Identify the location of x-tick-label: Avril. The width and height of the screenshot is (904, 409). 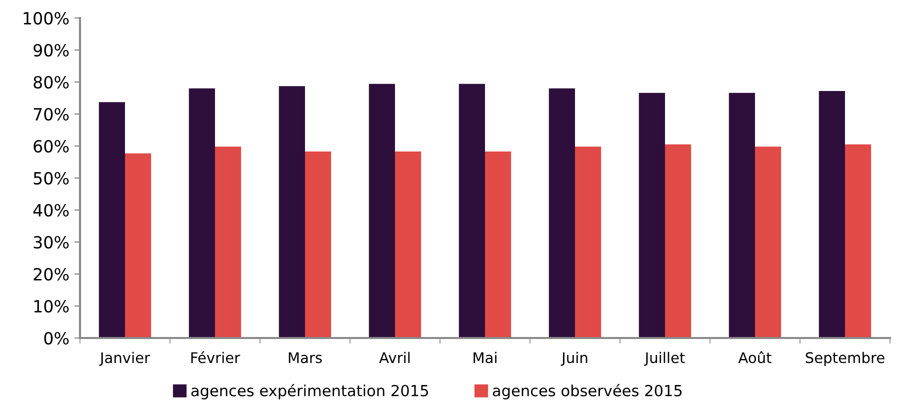
(394, 357).